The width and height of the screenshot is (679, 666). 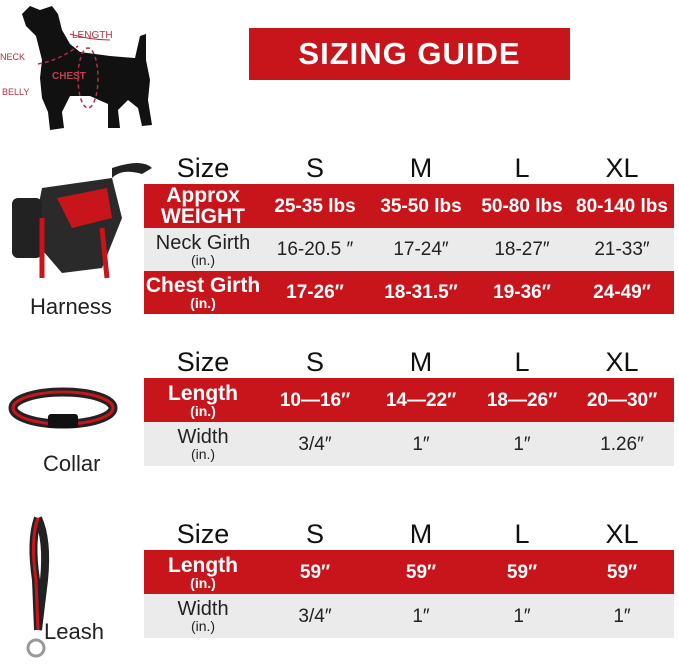 I want to click on cell: 50-80 lbs, so click(x=522, y=206).